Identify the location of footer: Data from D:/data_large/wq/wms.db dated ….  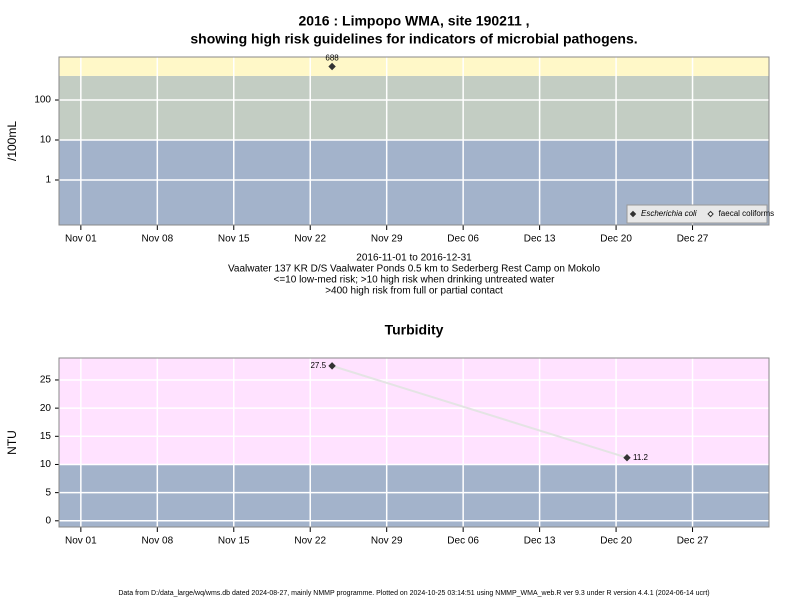
(413, 593).